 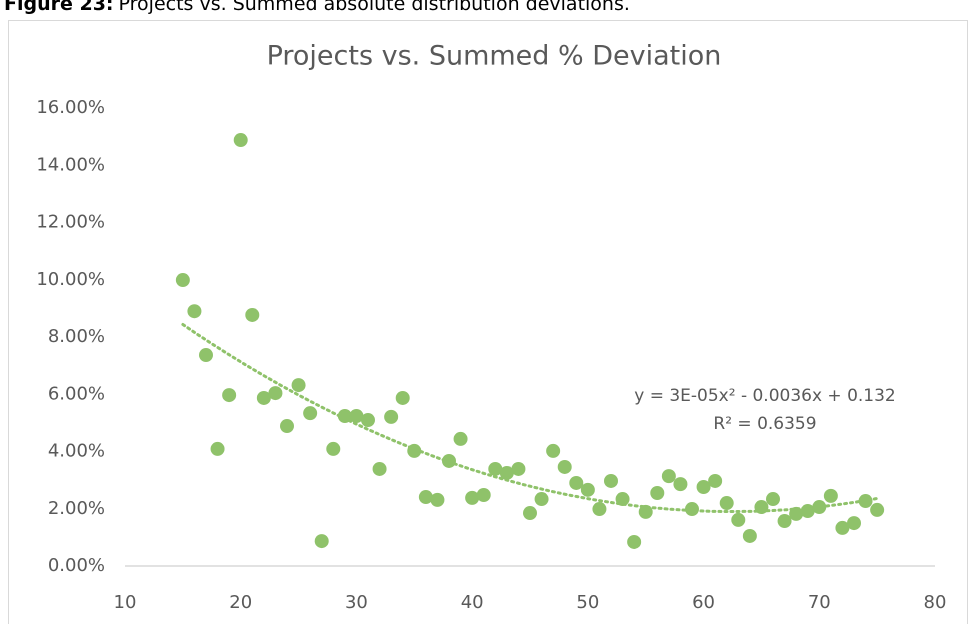 I want to click on y-tick-label: 16.00%, so click(x=70, y=107).